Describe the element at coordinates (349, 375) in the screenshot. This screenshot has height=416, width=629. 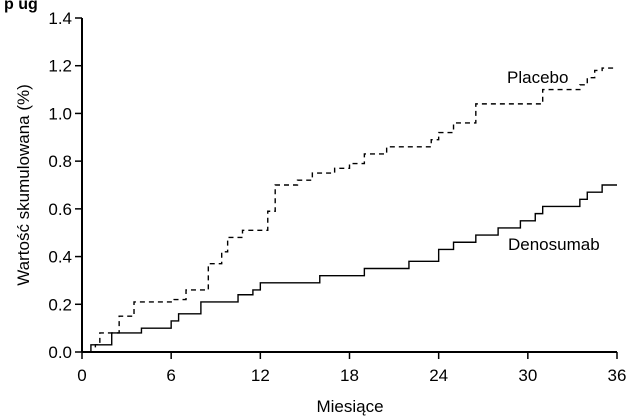
I see `x-tick-label: 18` at that location.